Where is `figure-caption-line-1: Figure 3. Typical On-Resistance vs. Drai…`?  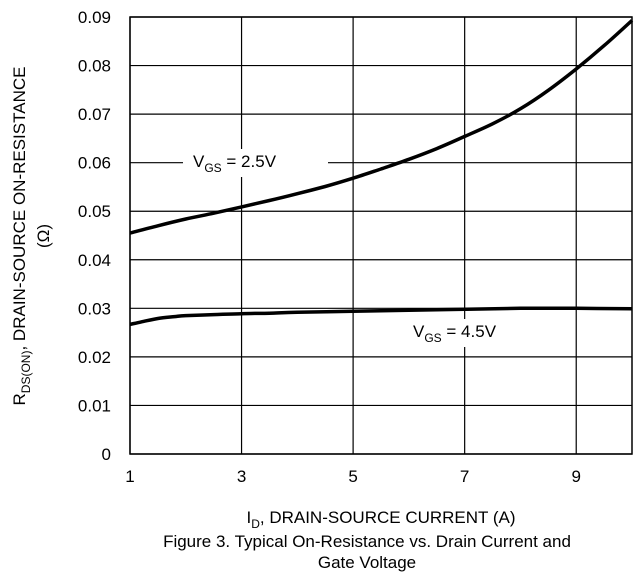 figure-caption-line-1: Figure 3. Typical On-Resistance vs. Drai… is located at coordinates (367, 541).